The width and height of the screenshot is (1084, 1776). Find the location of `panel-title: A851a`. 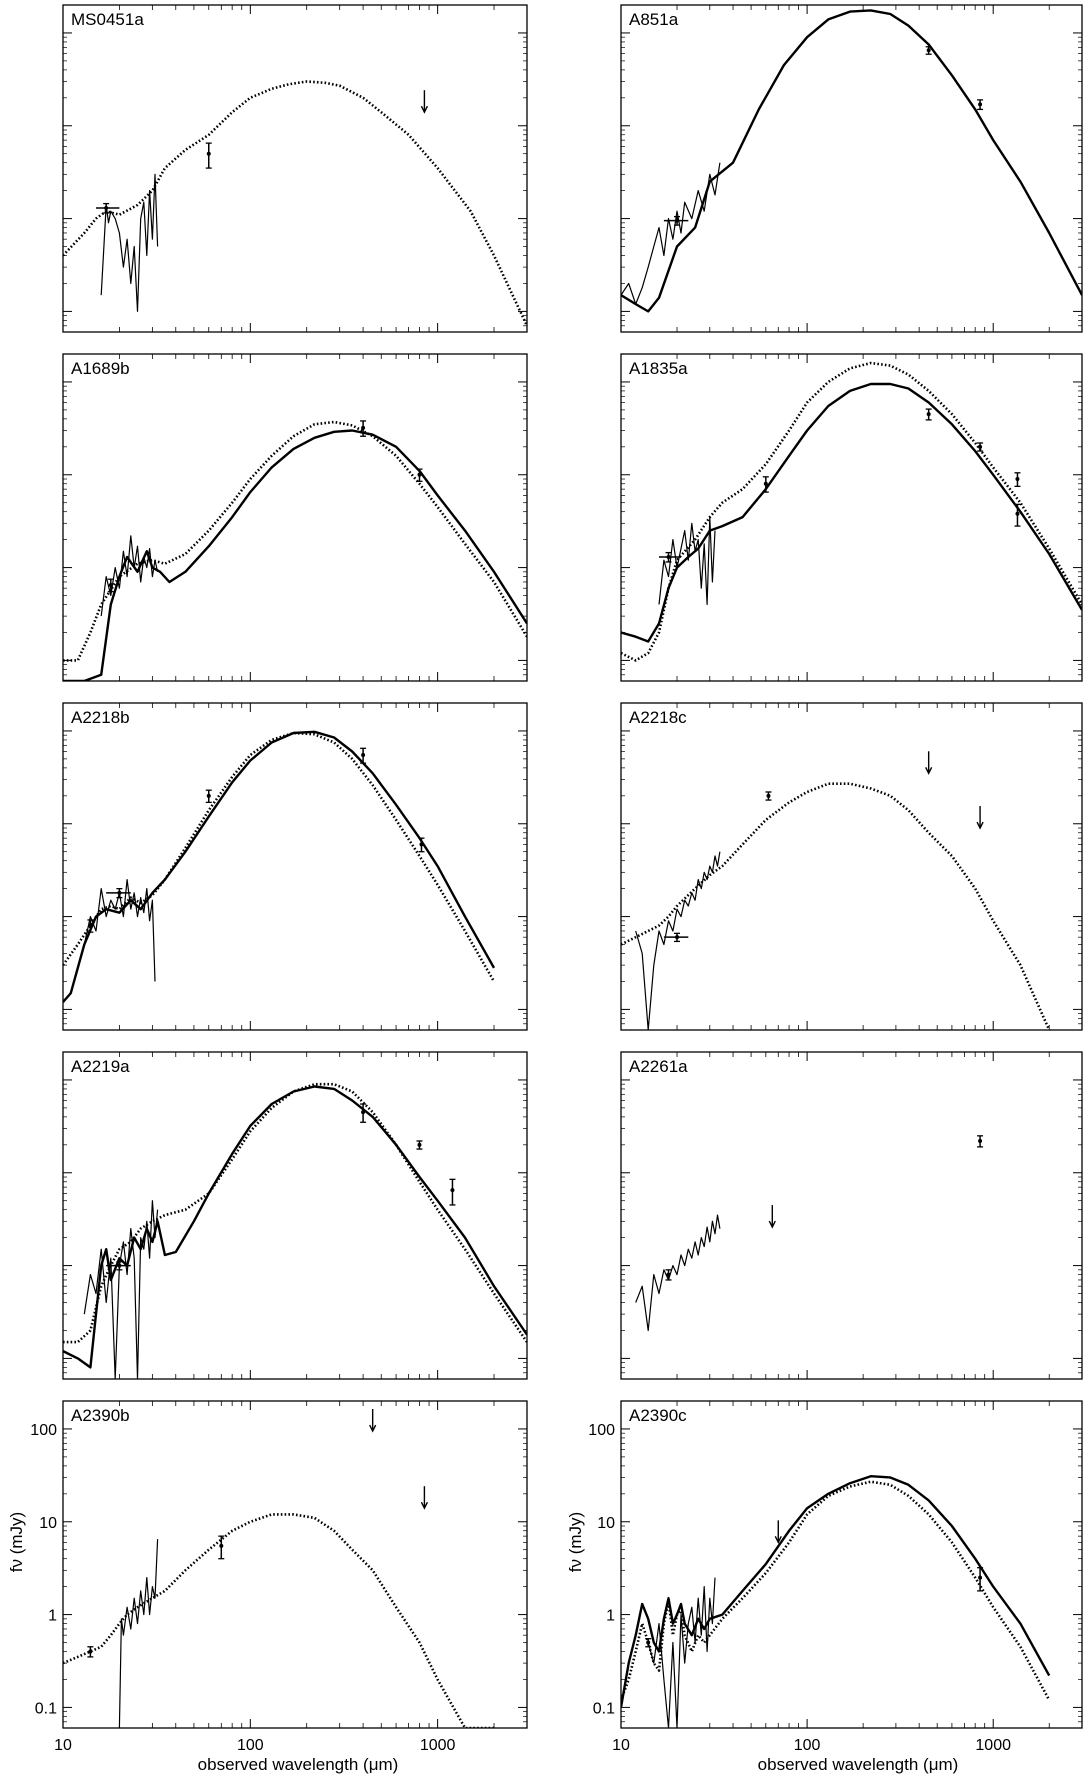

panel-title: A851a is located at coordinates (654, 19).